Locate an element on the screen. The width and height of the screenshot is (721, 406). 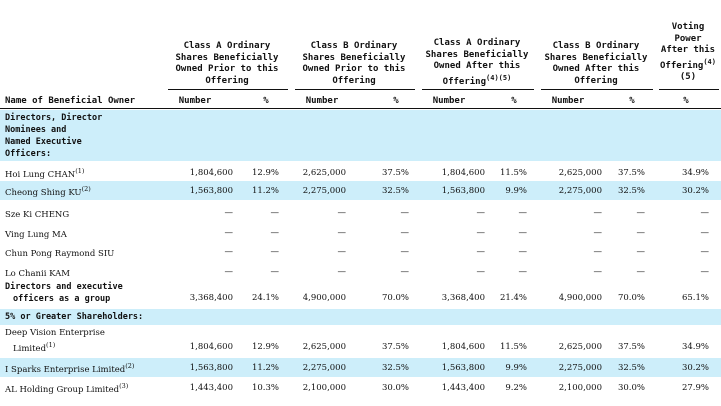
owner-name-text: Sze Ki CHENG is located at coordinates (37, 214).